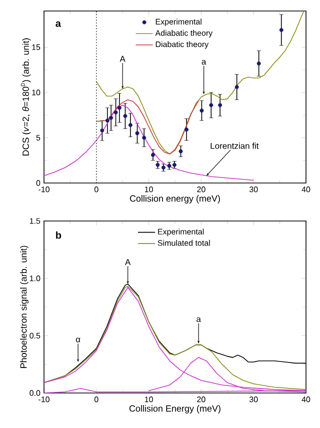 Image resolution: width=320 pixels, height=428 pixels. Describe the element at coordinates (38, 183) in the screenshot. I see `y-tick-label: 0` at that location.